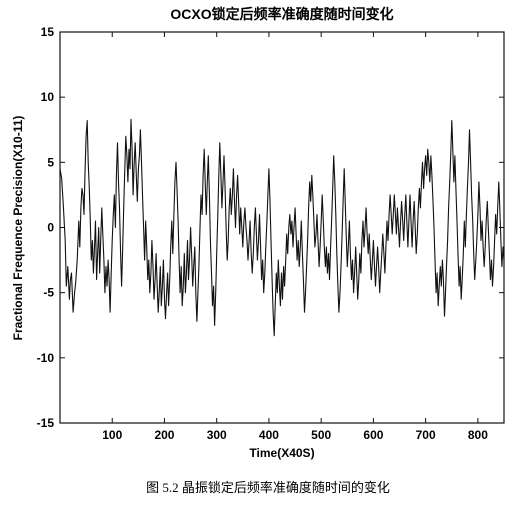 This screenshot has height=506, width=532. Describe the element at coordinates (50, 228) in the screenshot. I see `y-tick-label: 0` at that location.